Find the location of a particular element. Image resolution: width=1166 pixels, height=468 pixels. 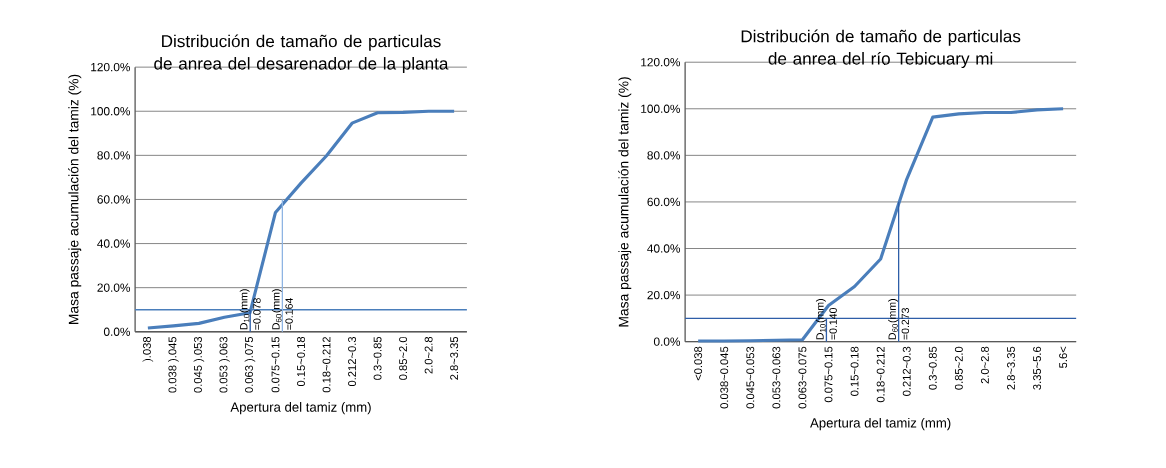

x-tick-label: 5.6< is located at coordinates (1063, 357).